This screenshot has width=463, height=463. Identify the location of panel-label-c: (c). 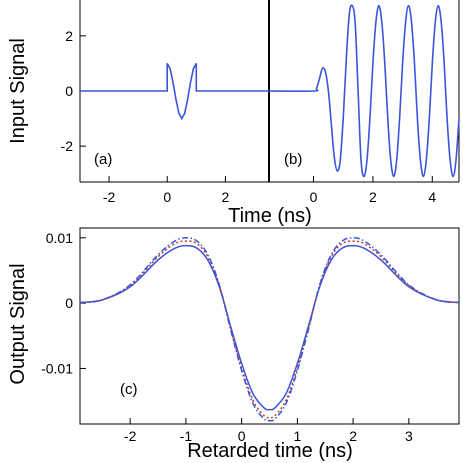
(129, 389).